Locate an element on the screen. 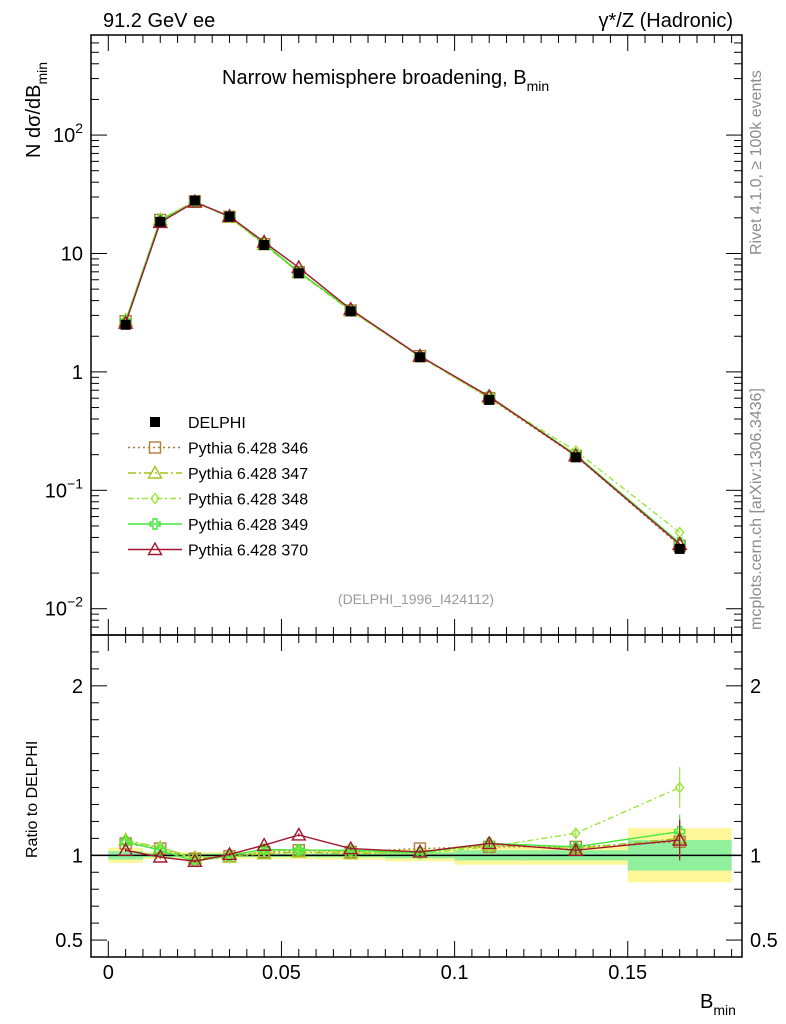 This screenshot has width=786, height=1024. main-y-tick-label: 10⁻¹ is located at coordinates (64, 488).